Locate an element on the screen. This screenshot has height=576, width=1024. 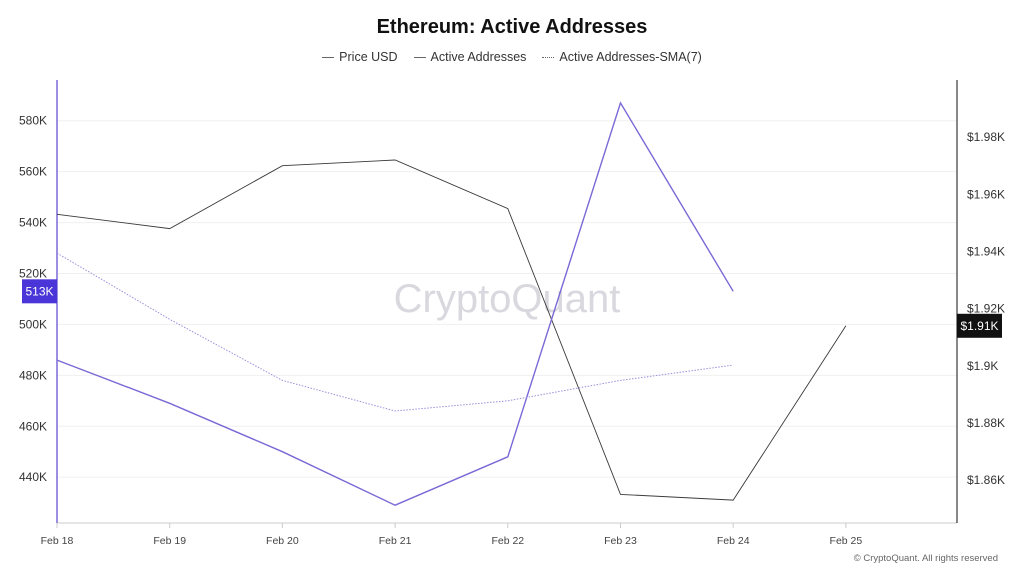
y-right-tick-label: $1.96K is located at coordinates (986, 194).